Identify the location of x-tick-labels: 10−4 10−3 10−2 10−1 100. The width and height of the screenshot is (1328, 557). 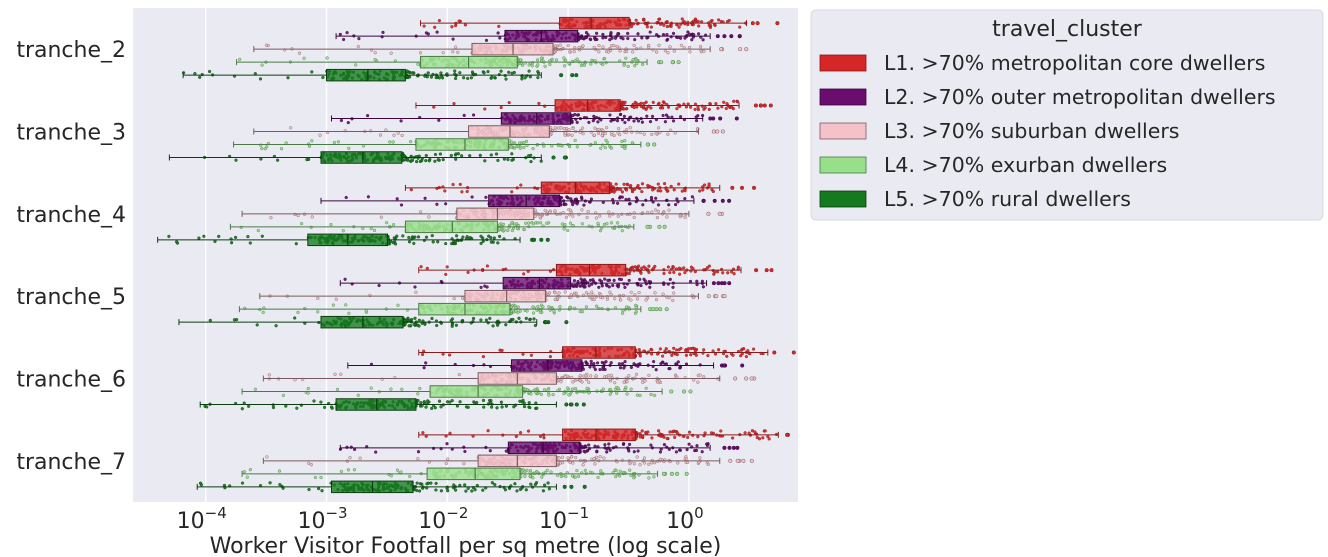
(440, 519).